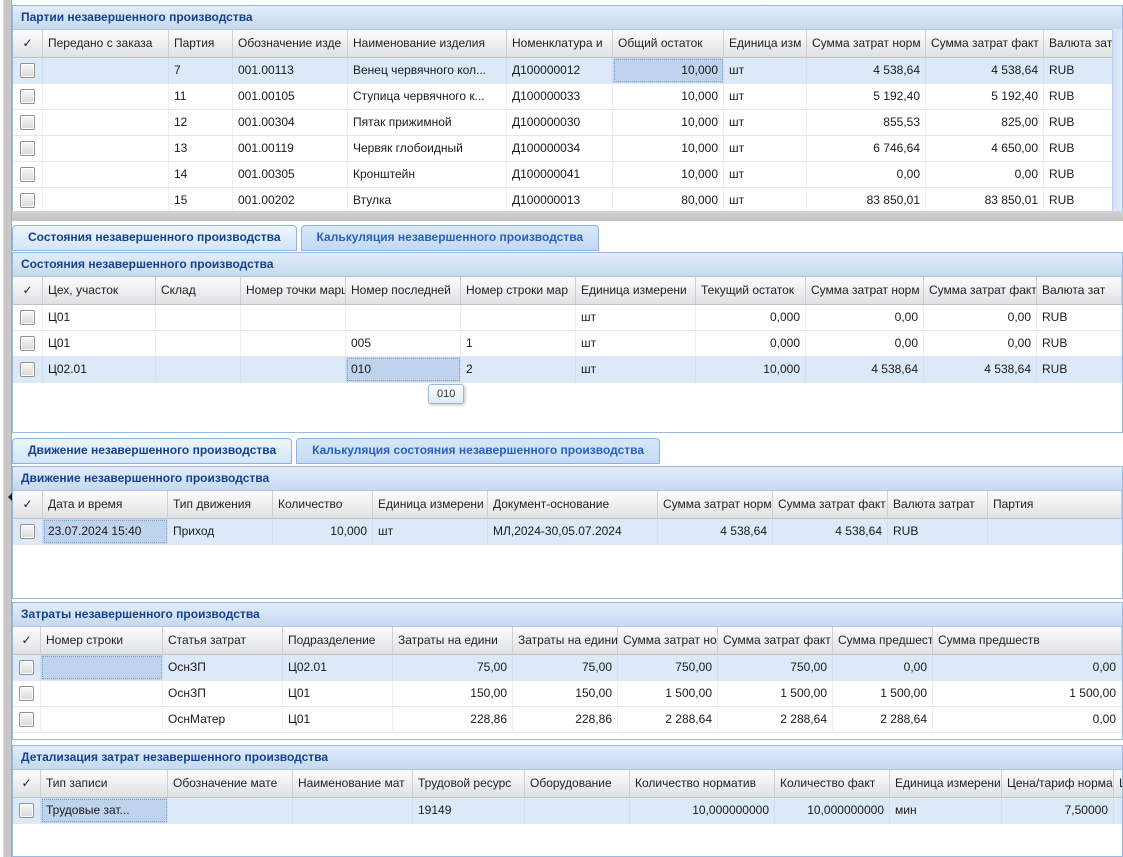 This screenshot has height=857, width=1123. I want to click on cell: 750,00, so click(668, 667).